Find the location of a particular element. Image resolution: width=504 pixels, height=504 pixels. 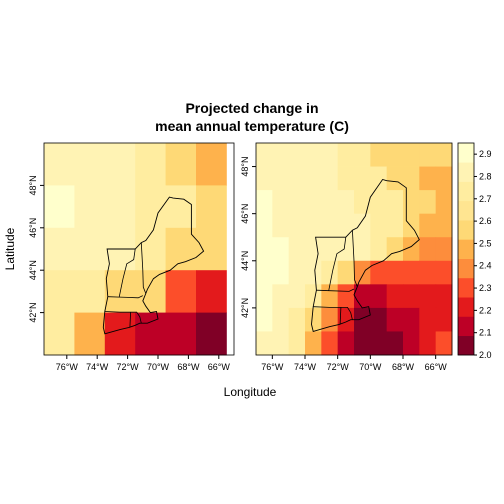

y-tick-label: 48°N is located at coordinates (33, 185).